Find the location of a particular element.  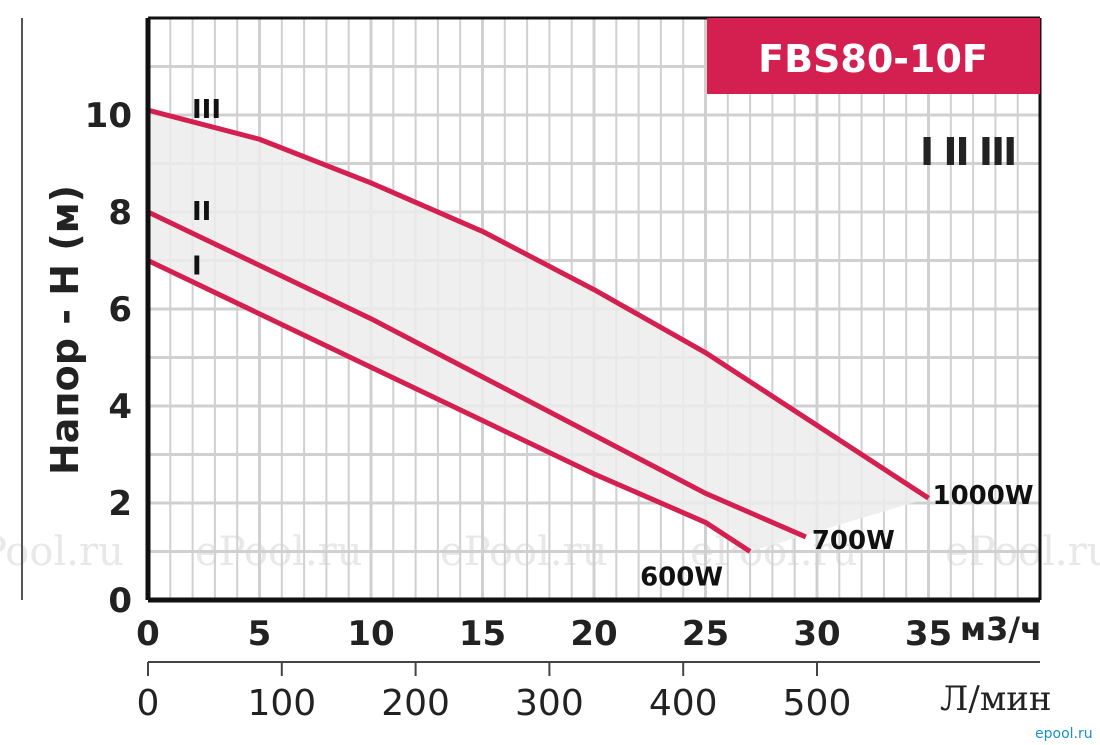

watermark-text: Pool.ru is located at coordinates (62, 552).